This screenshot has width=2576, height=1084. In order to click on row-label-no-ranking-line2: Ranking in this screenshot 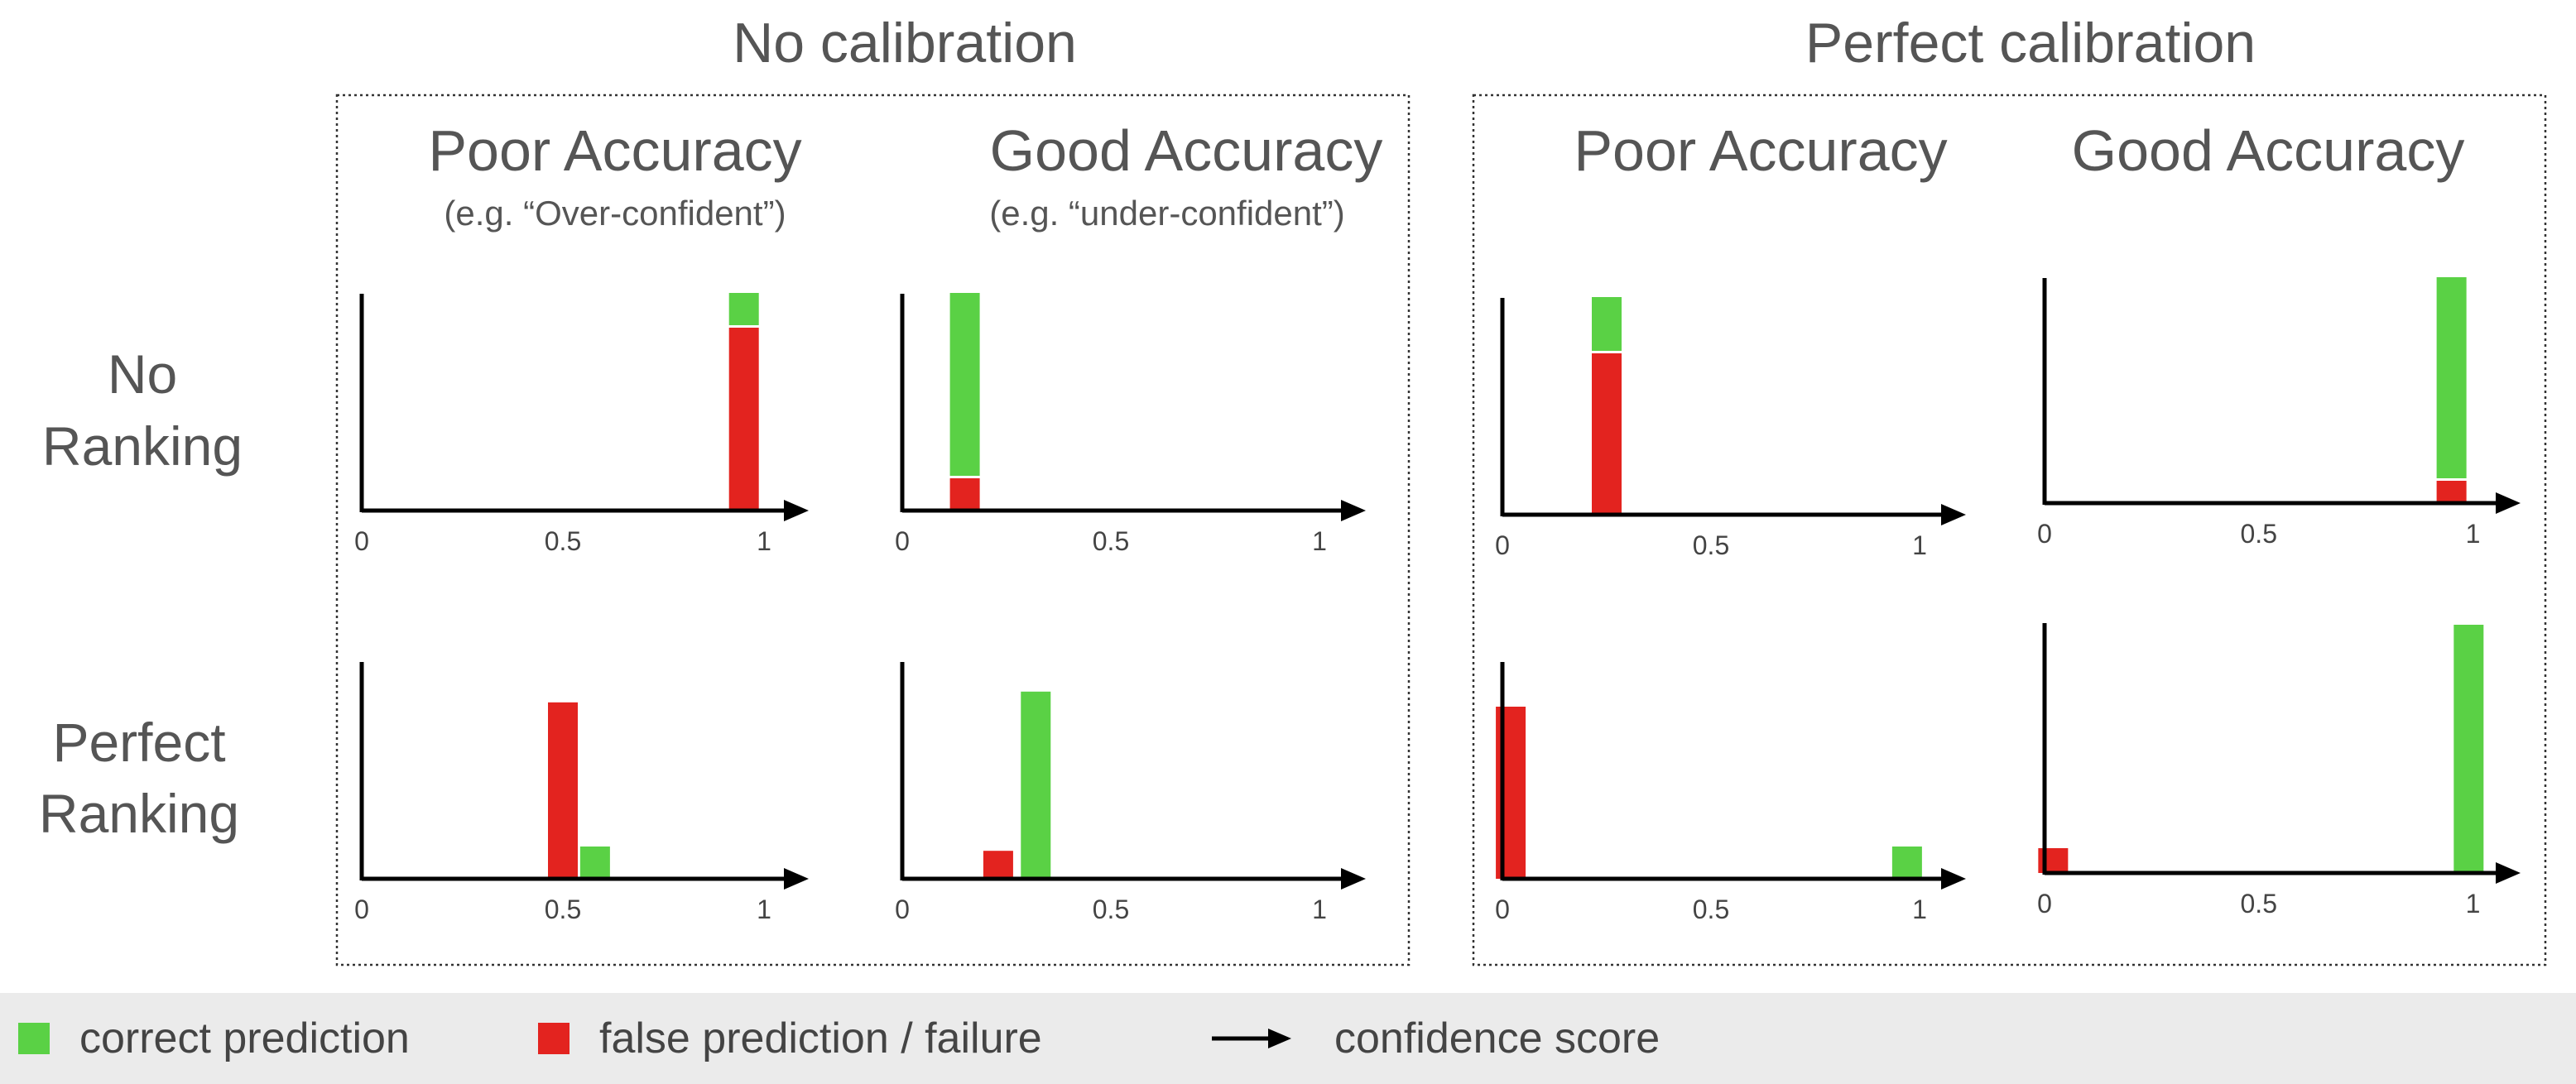, I will do `click(142, 446)`.